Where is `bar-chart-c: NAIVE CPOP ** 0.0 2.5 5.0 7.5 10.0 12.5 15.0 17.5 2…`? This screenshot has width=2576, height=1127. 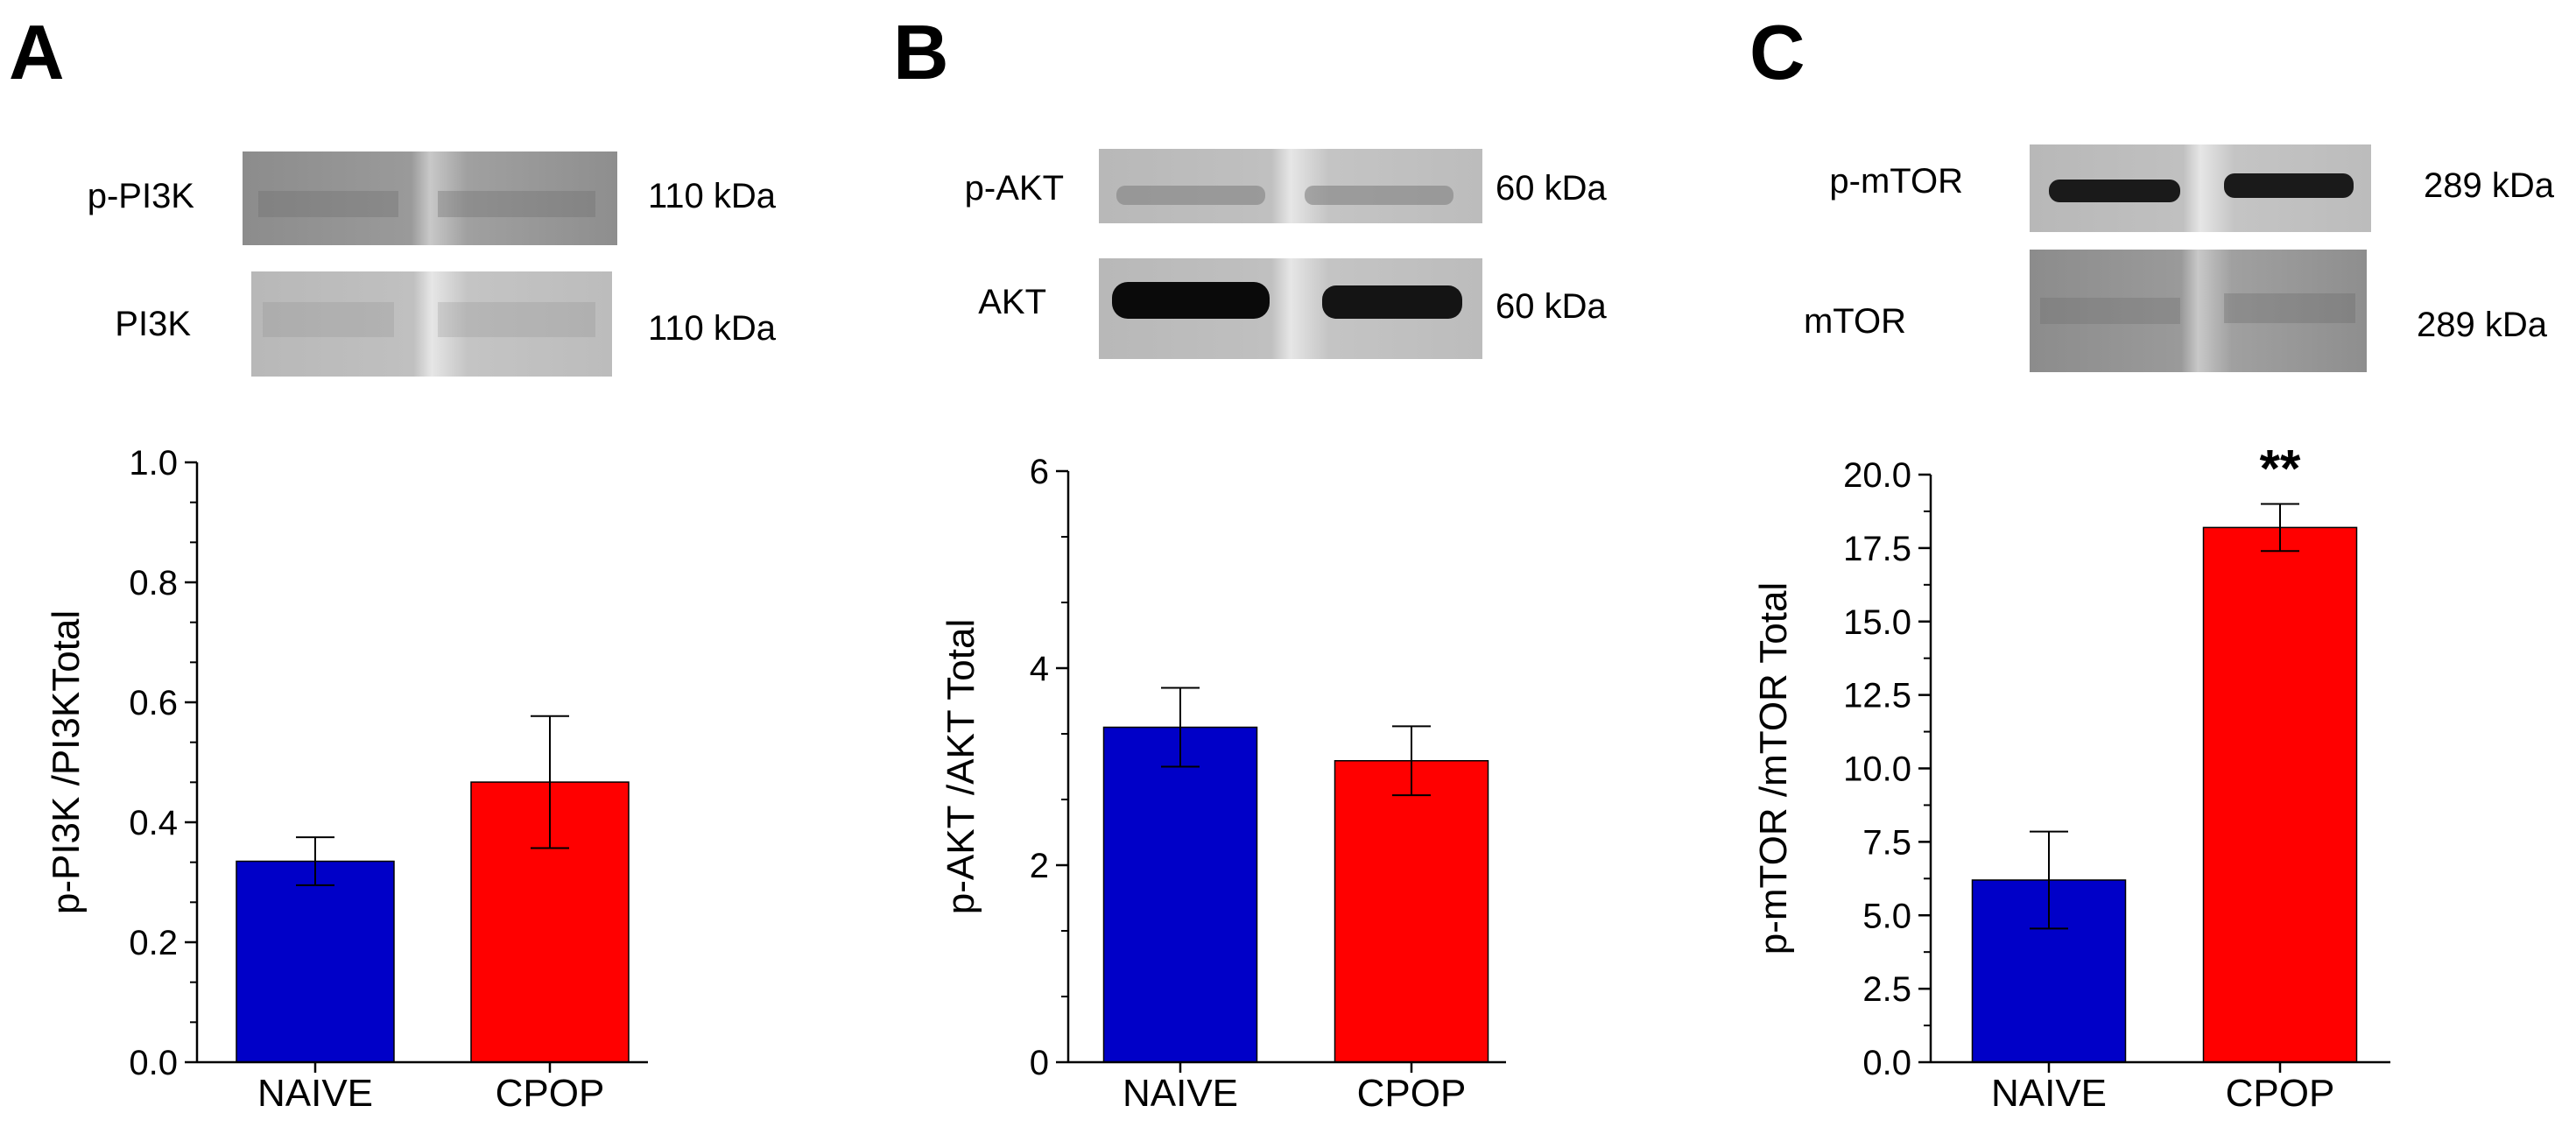
bar-chart-c: NAIVE CPOP ** 0.0 2.5 5.0 7.5 10.0 12.5 15.0 17.5 2… is located at coordinates (2071, 778).